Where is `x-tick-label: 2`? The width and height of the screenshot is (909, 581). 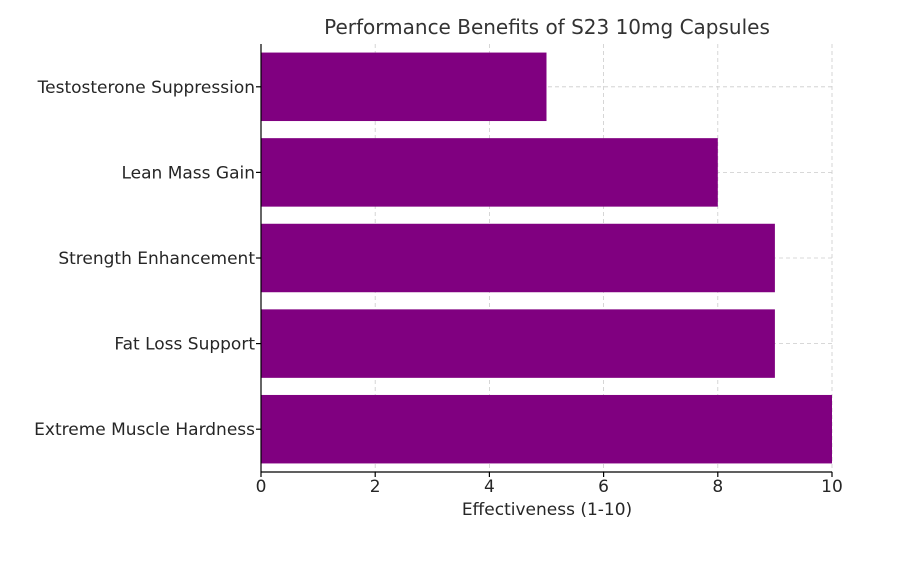 x-tick-label: 2 is located at coordinates (375, 487).